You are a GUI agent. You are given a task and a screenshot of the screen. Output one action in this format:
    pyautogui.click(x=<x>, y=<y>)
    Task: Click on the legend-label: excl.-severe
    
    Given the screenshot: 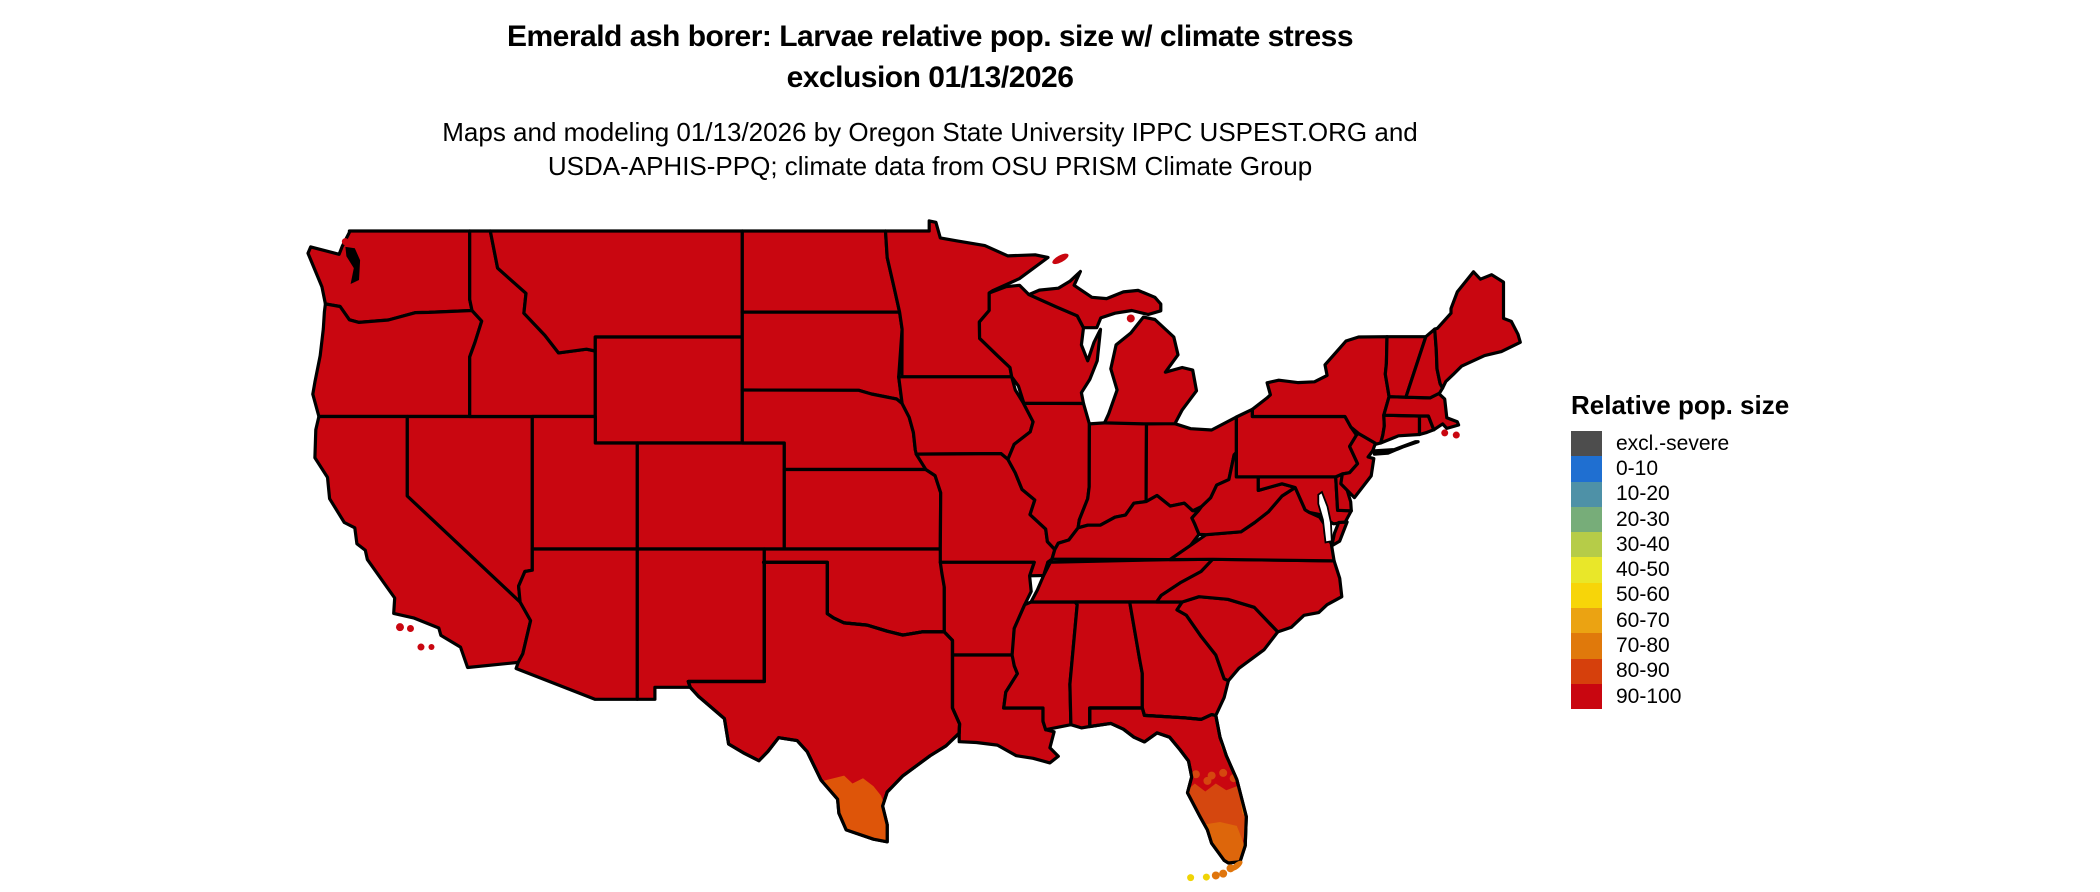 What is the action you would take?
    pyautogui.click(x=1673, y=443)
    